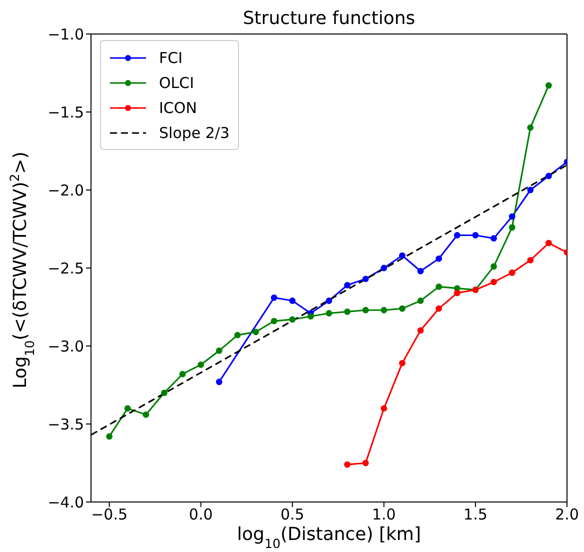 The width and height of the screenshot is (584, 552). Describe the element at coordinates (176, 83) in the screenshot. I see `legend-label: OLCI` at that location.